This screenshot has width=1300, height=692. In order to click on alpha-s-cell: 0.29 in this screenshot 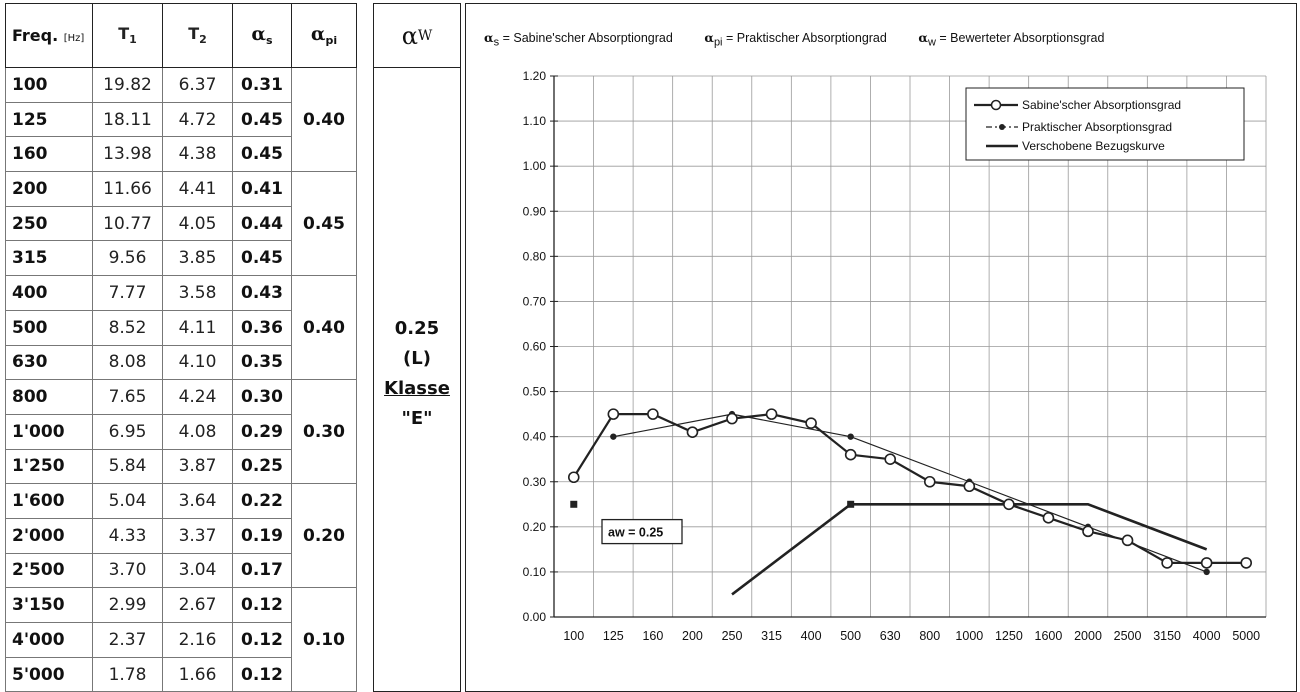, I will do `click(262, 431)`.